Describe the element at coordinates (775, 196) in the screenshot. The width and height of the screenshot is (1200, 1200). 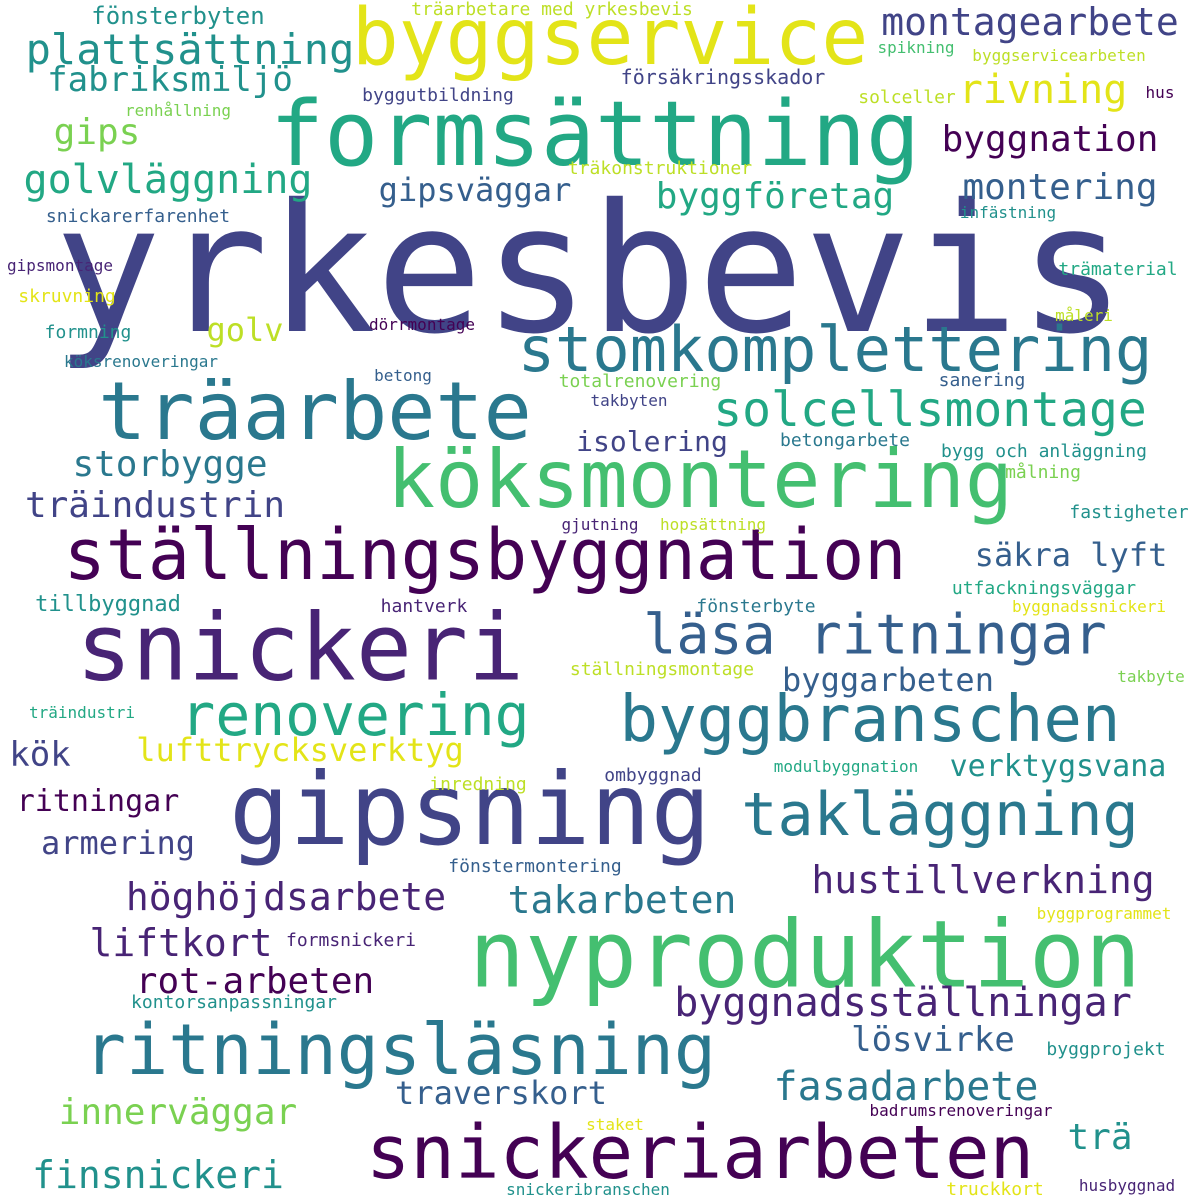
I see `word-22: byggföretag` at that location.